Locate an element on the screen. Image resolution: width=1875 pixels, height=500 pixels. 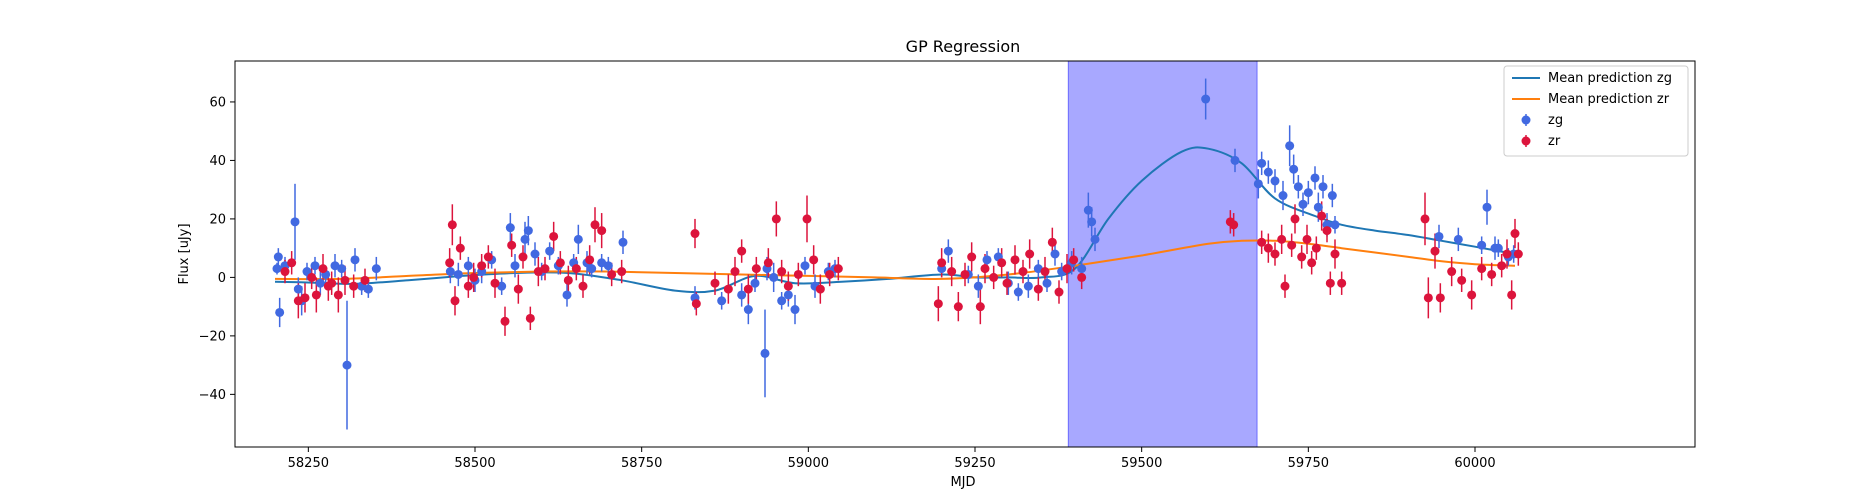
x-axis-label: MJD is located at coordinates (962, 482).